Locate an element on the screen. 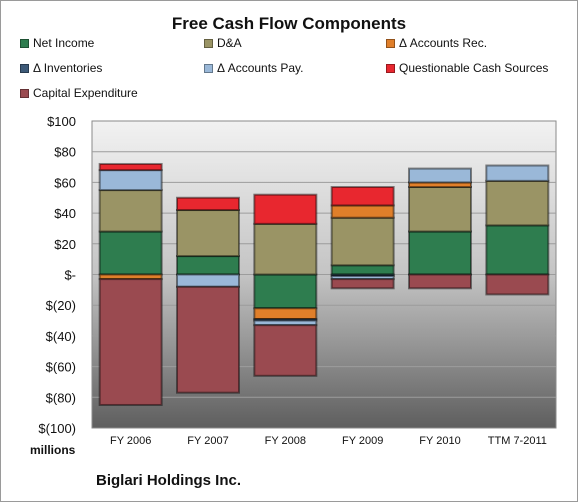  y-tick-label: $20 is located at coordinates (65, 244).